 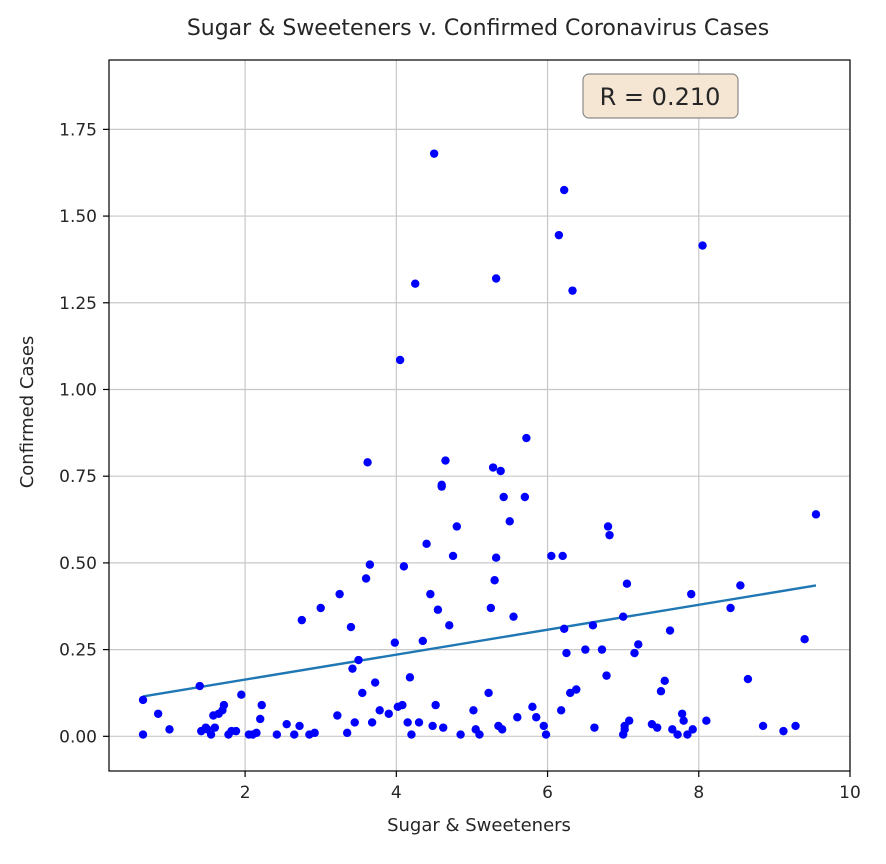 I want to click on x-axis-label: Sugar & Sweeteners, so click(x=479, y=825).